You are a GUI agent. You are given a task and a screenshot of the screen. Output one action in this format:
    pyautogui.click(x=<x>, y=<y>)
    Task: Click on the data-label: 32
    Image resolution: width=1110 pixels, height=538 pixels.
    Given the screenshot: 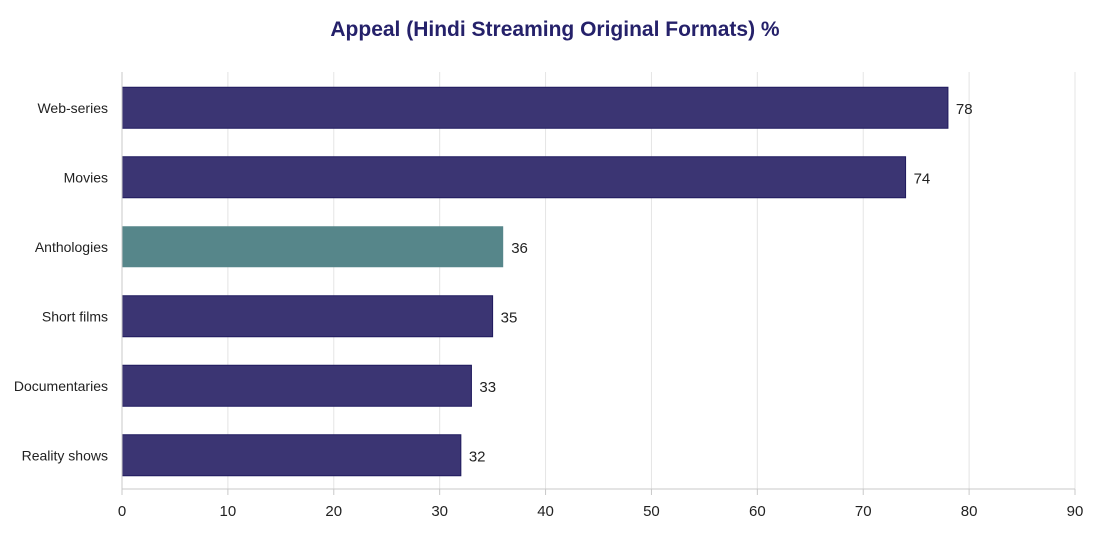 What is the action you would take?
    pyautogui.click(x=477, y=456)
    